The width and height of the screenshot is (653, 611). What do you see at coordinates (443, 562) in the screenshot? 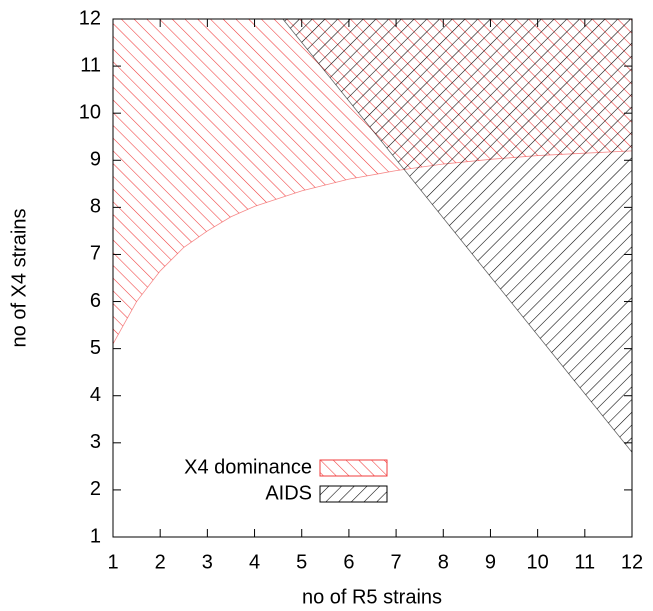
I see `x-tick-label: 8` at bounding box center [443, 562].